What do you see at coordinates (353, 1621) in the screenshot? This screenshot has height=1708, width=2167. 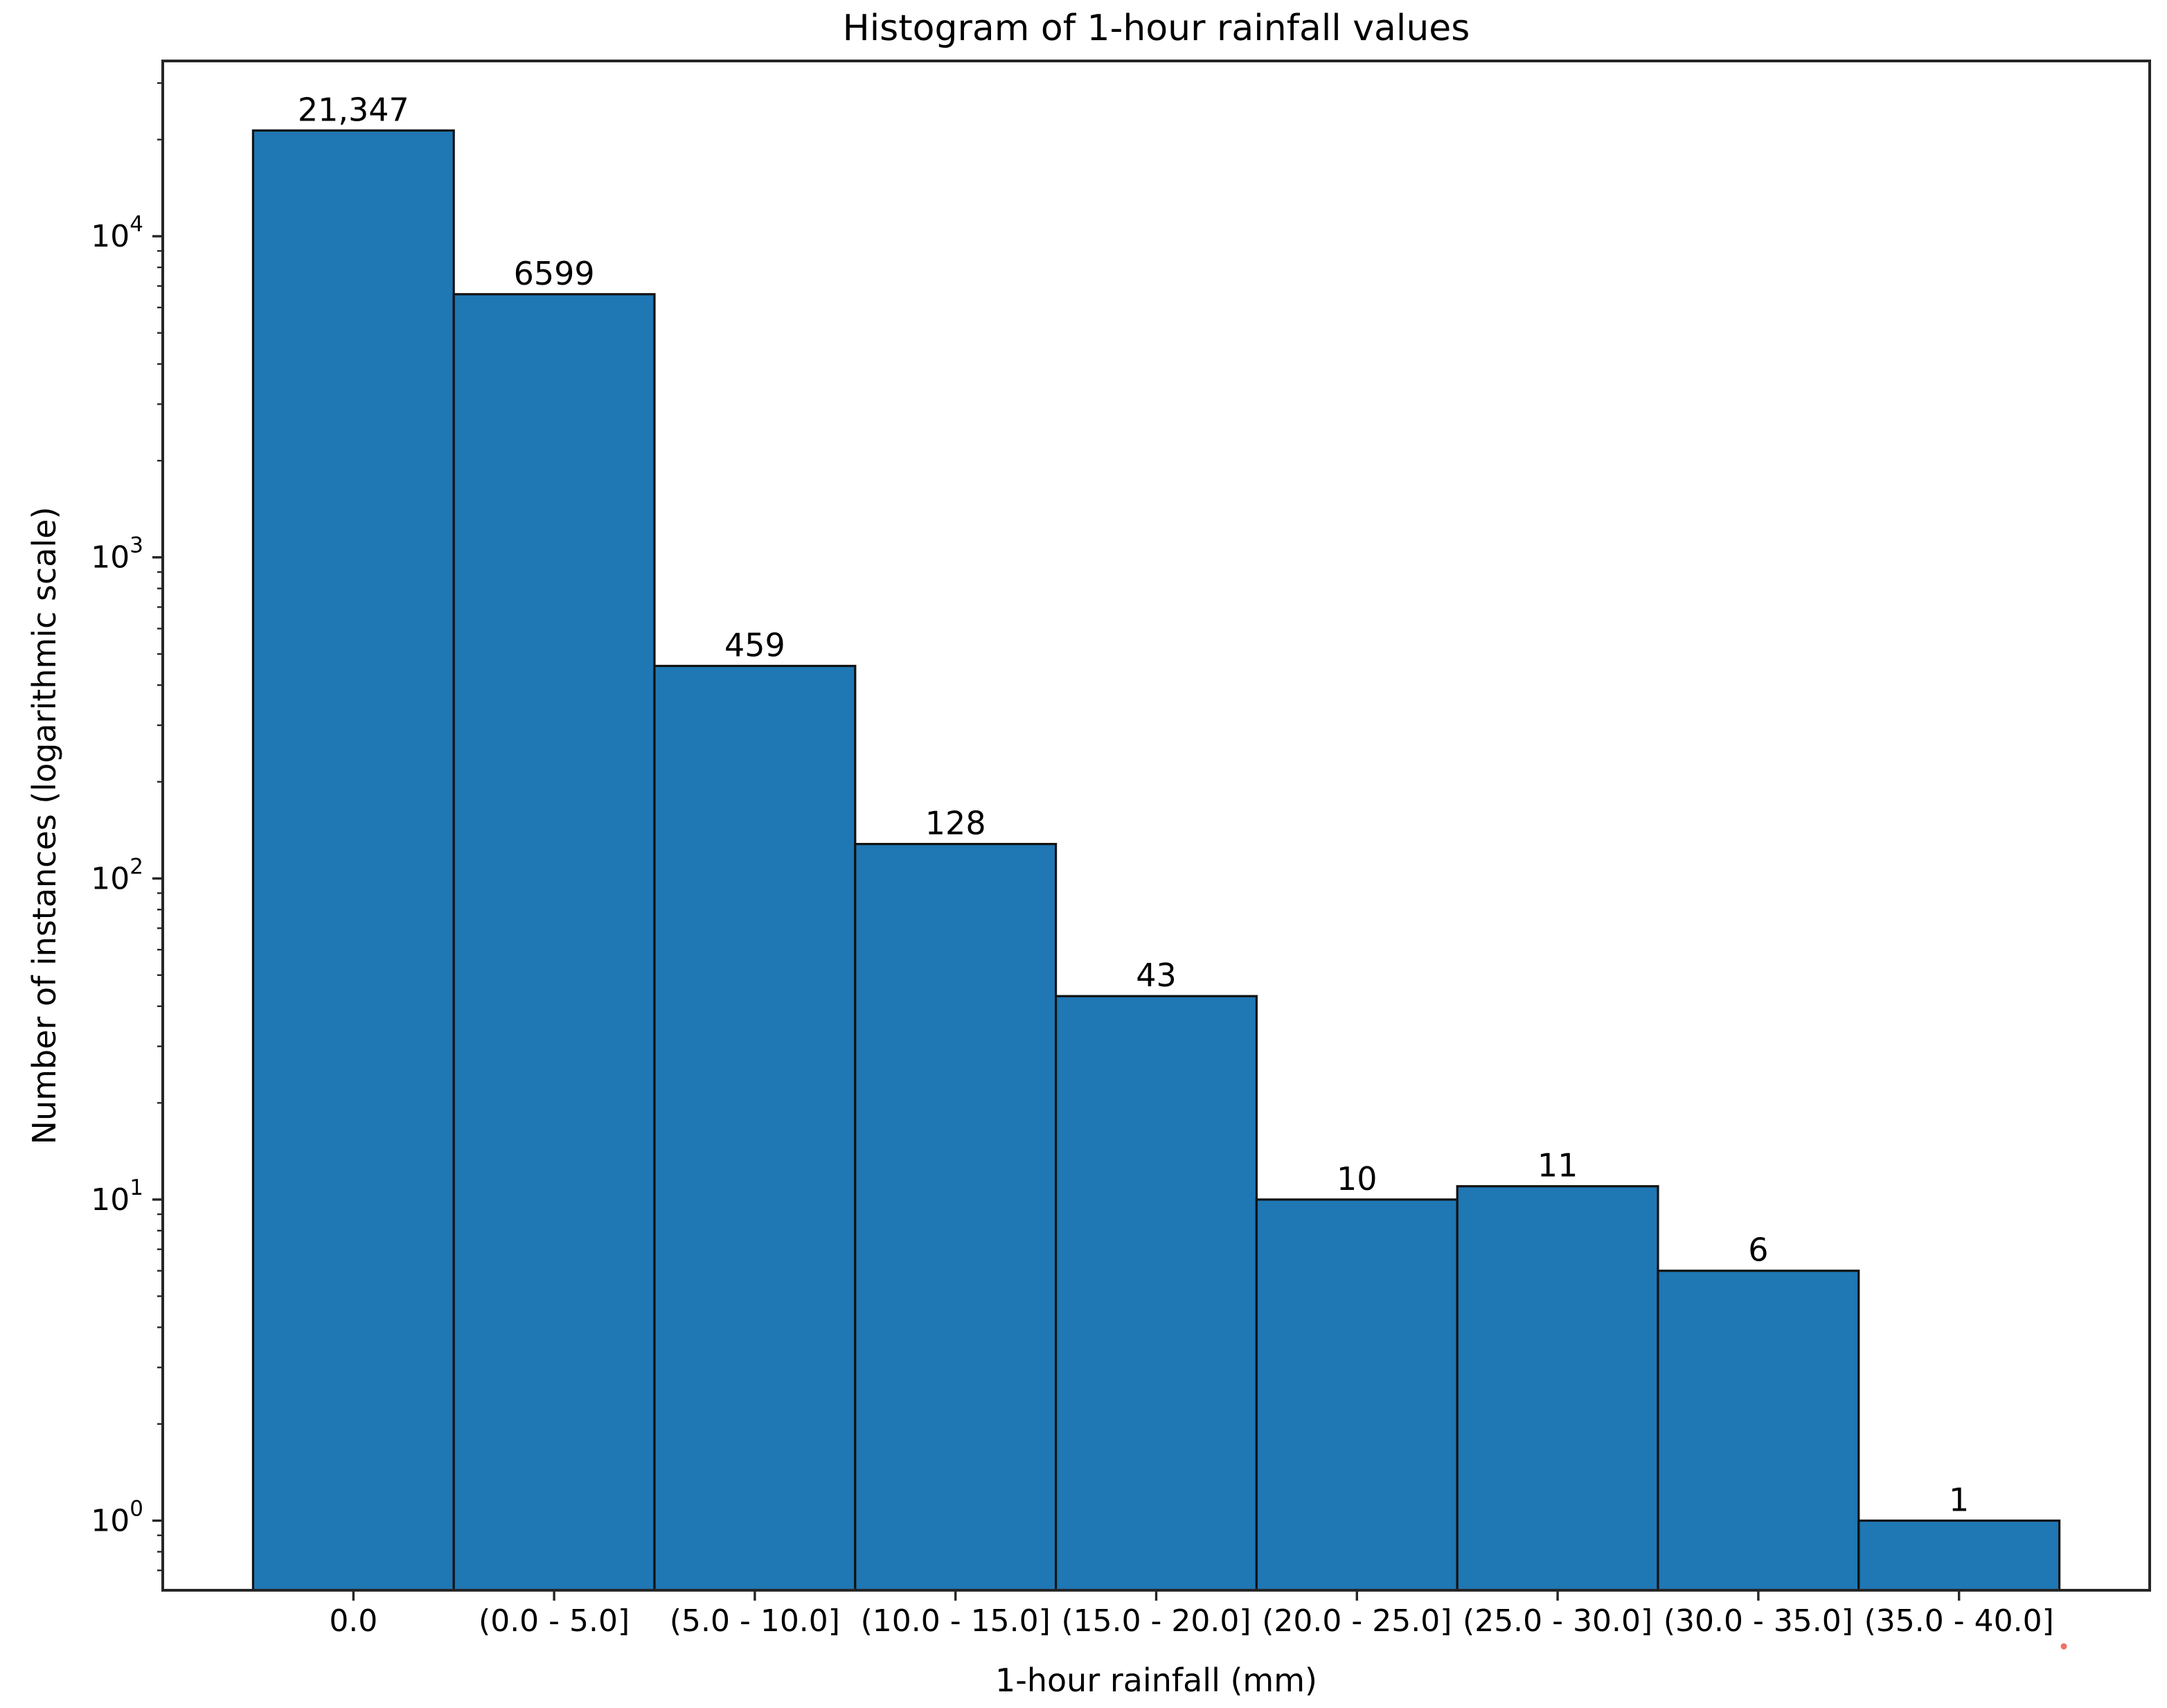 I see `x-tick-label: 0.0` at bounding box center [353, 1621].